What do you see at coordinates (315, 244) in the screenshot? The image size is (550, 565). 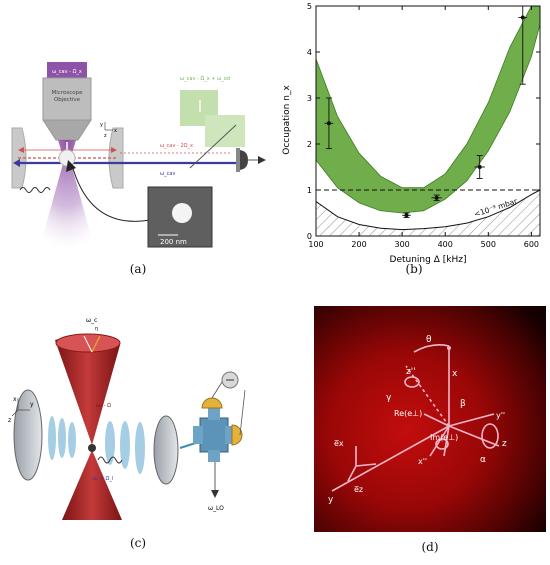 I see `x-tick-label: 100` at bounding box center [315, 244].